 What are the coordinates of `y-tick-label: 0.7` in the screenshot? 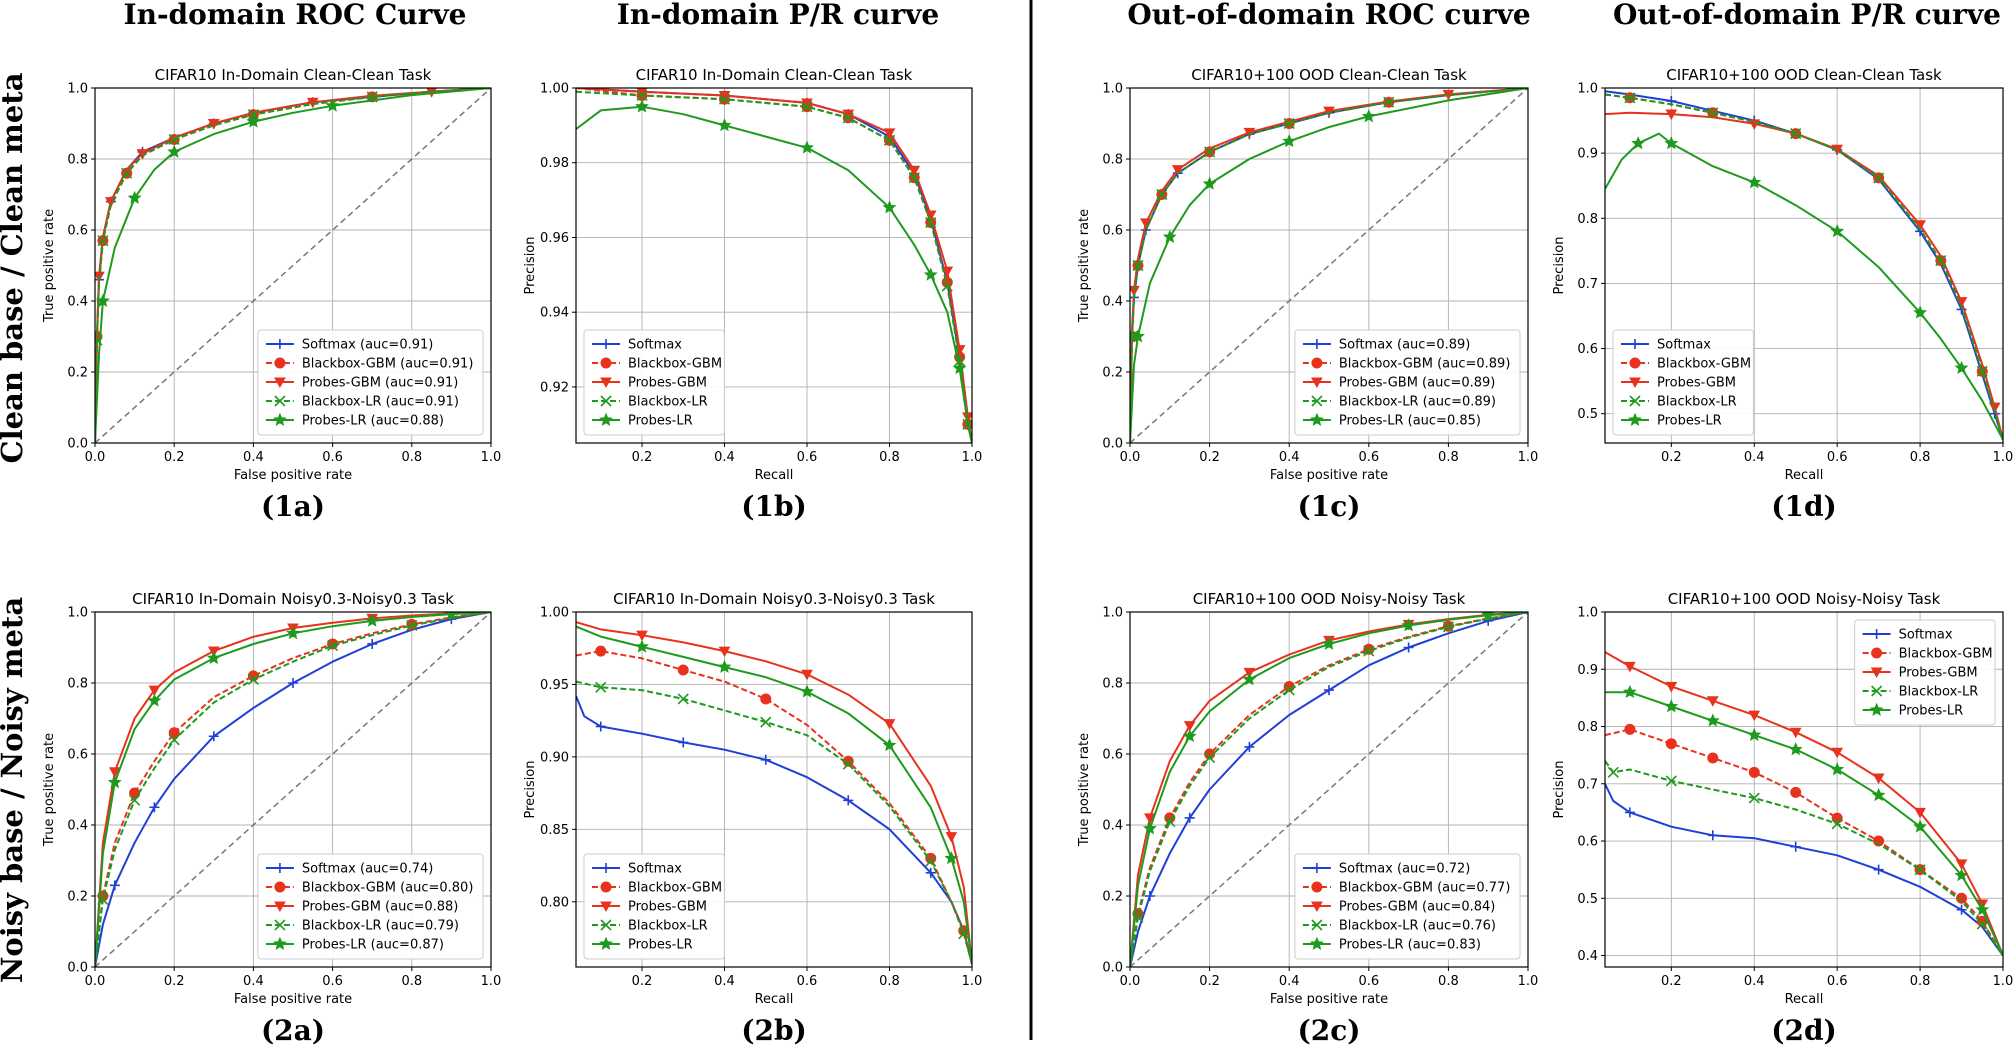 It's located at (1587, 784).